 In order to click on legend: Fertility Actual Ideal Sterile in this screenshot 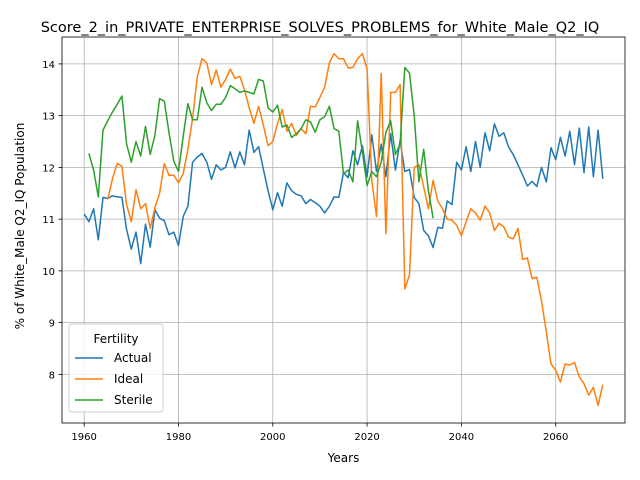, I will do `click(116, 368)`.